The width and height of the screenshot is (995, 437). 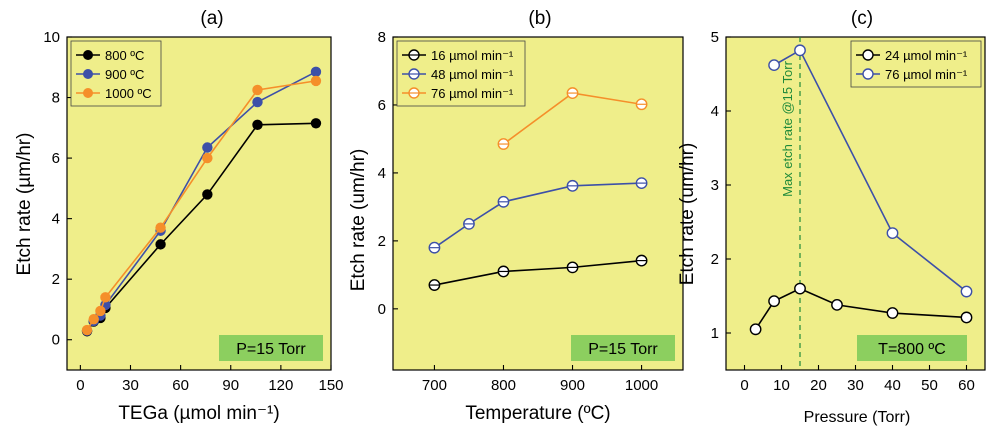 What do you see at coordinates (862, 18) in the screenshot?
I see `panel-label-c: (c)` at bounding box center [862, 18].